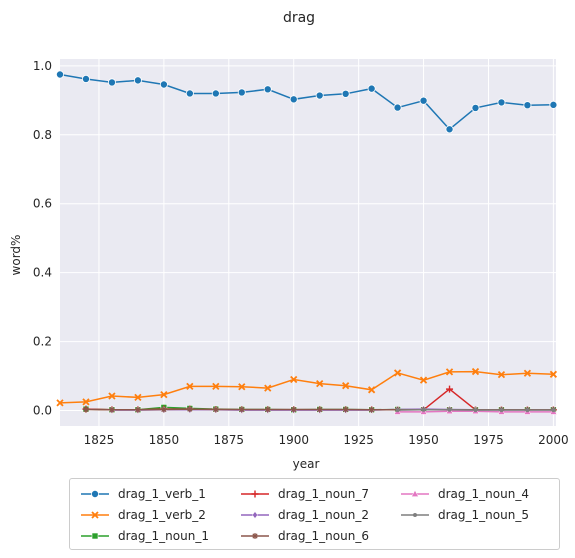  Describe the element at coordinates (358, 440) in the screenshot. I see `x-tick-label: 1925` at that location.